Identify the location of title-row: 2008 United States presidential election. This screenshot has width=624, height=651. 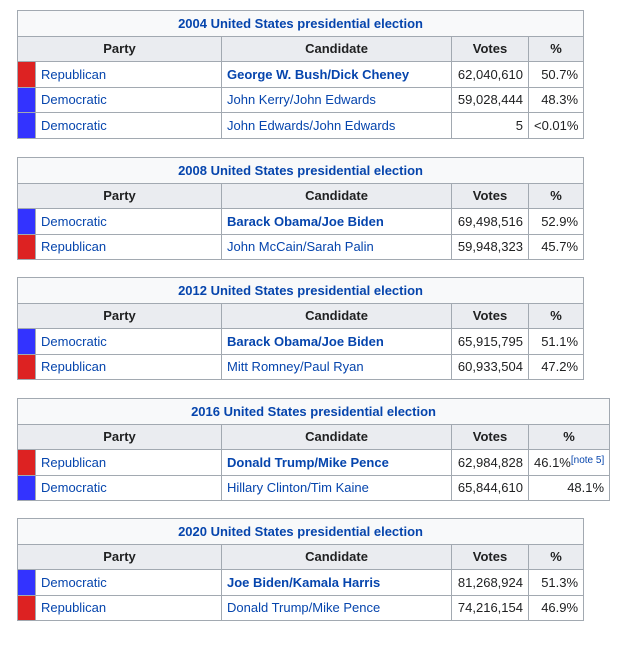
(300, 170).